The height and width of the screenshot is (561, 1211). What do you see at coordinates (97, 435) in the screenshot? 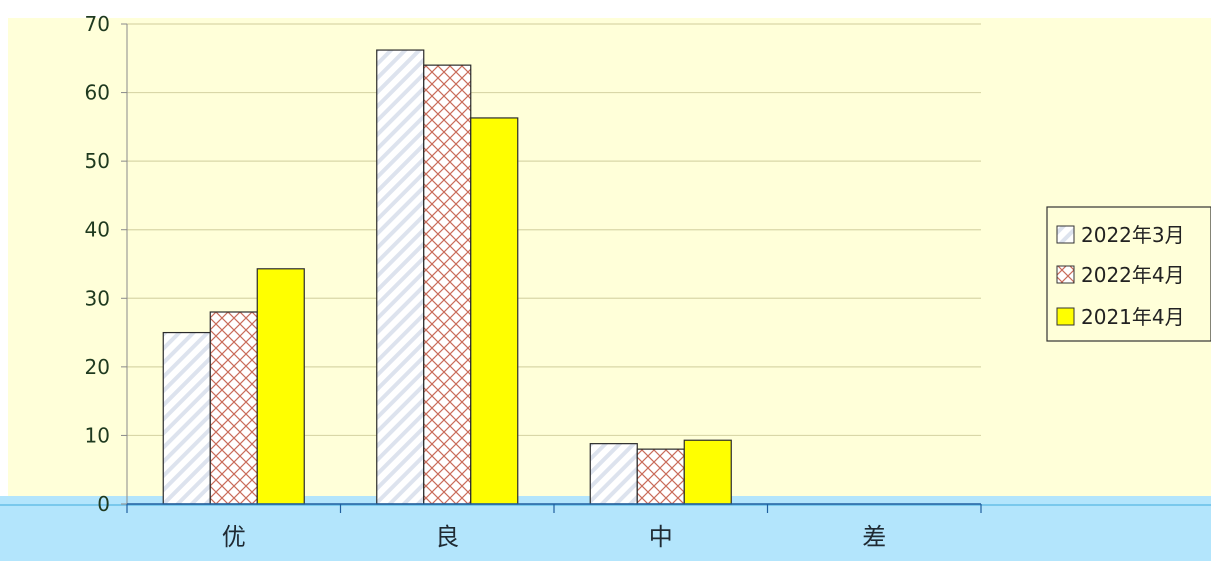
I see `y-tick-label: 10` at bounding box center [97, 435].